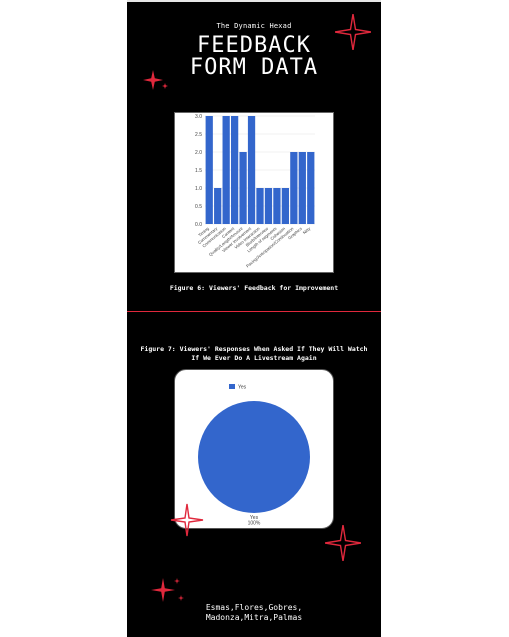  I want to click on y-tick-label: 3.0, so click(198, 117).